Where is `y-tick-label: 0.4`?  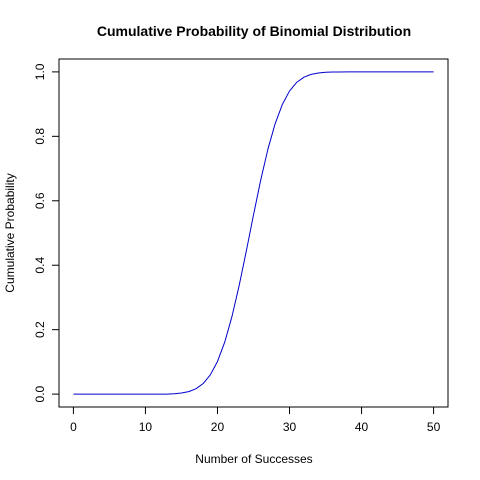 y-tick-label: 0.4 is located at coordinates (40, 265).